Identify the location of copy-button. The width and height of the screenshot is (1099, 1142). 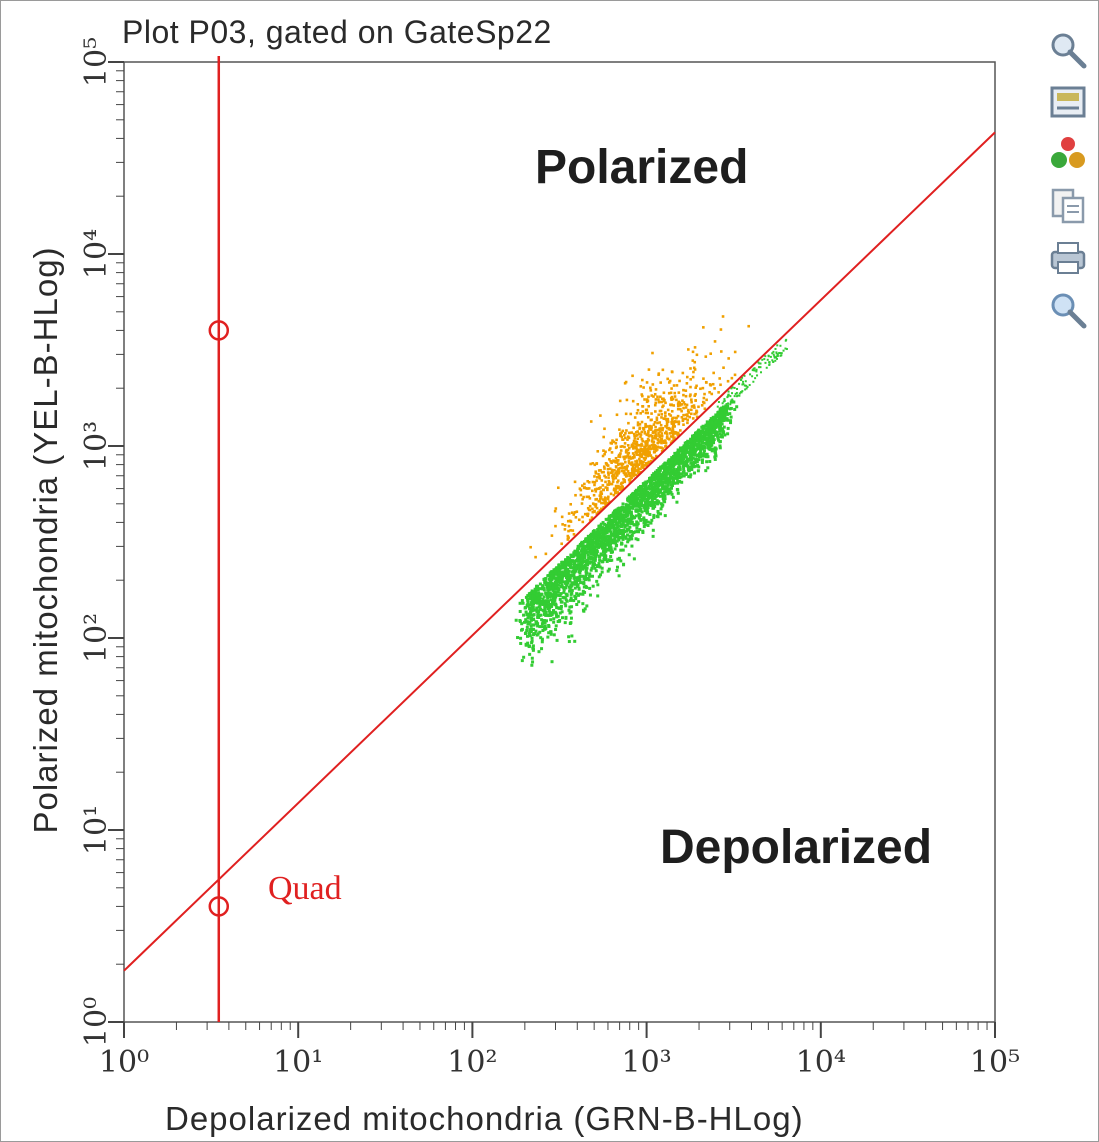
(1068, 206).